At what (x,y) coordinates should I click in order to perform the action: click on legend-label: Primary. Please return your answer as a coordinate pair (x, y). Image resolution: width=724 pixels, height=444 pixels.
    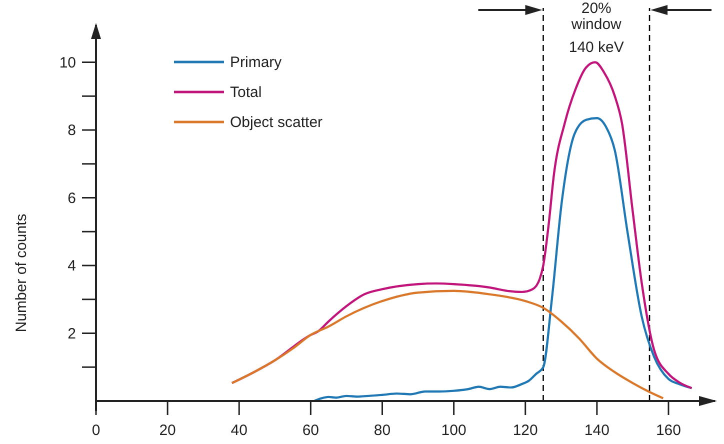
    Looking at the image, I should click on (256, 62).